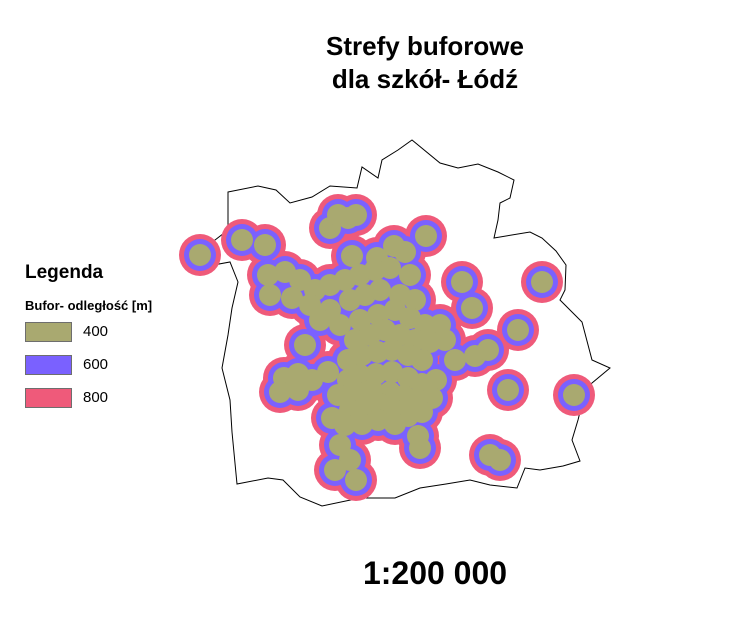 The height and width of the screenshot is (624, 755). What do you see at coordinates (89, 305) in the screenshot?
I see `legend-subtitle: Bufor- odległość [m]` at bounding box center [89, 305].